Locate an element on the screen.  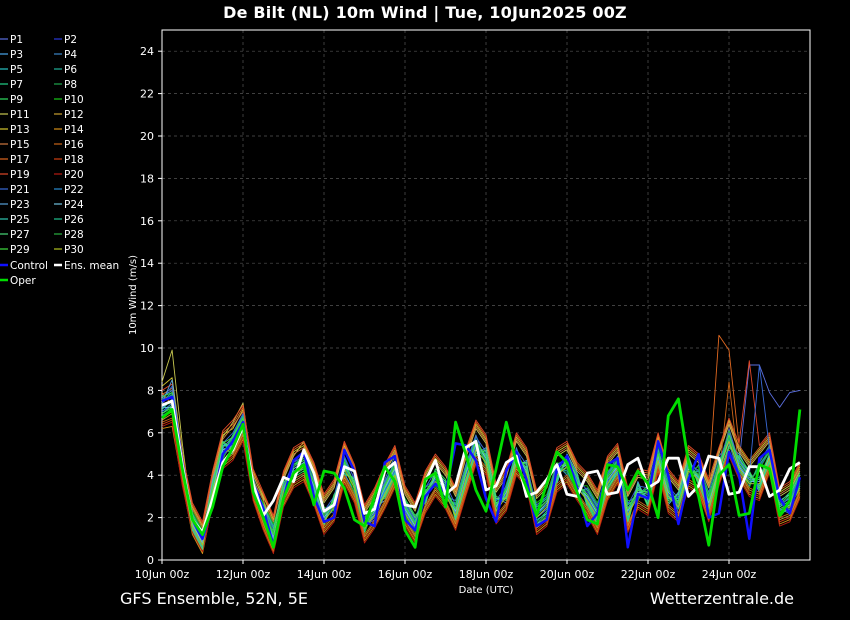
legend-label: P27 is located at coordinates (20, 235).